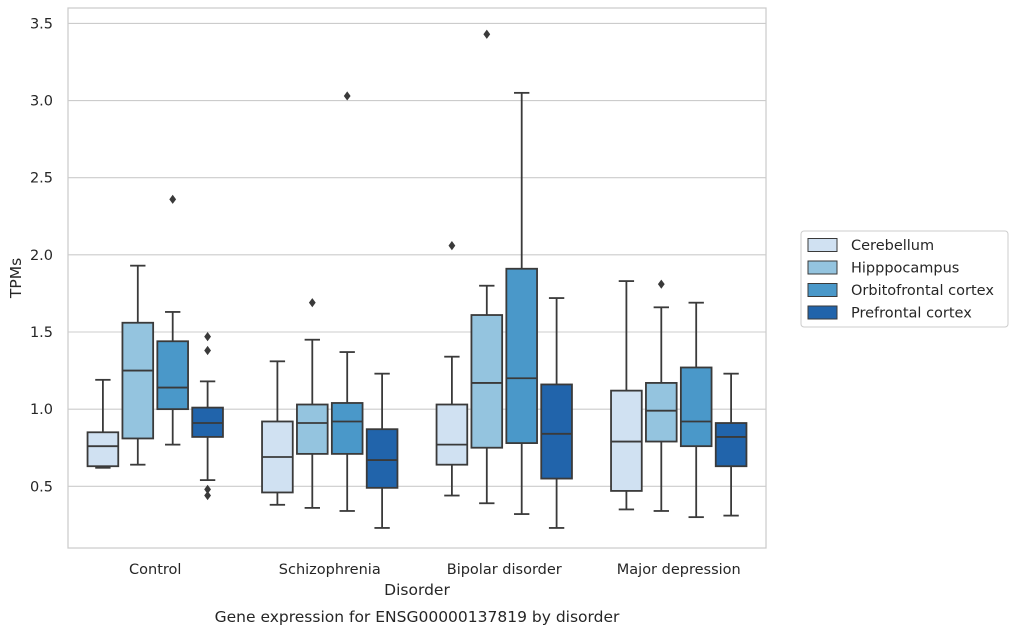 The width and height of the screenshot is (1018, 634). I want to click on legend-label: Hipppocampus, so click(905, 269).